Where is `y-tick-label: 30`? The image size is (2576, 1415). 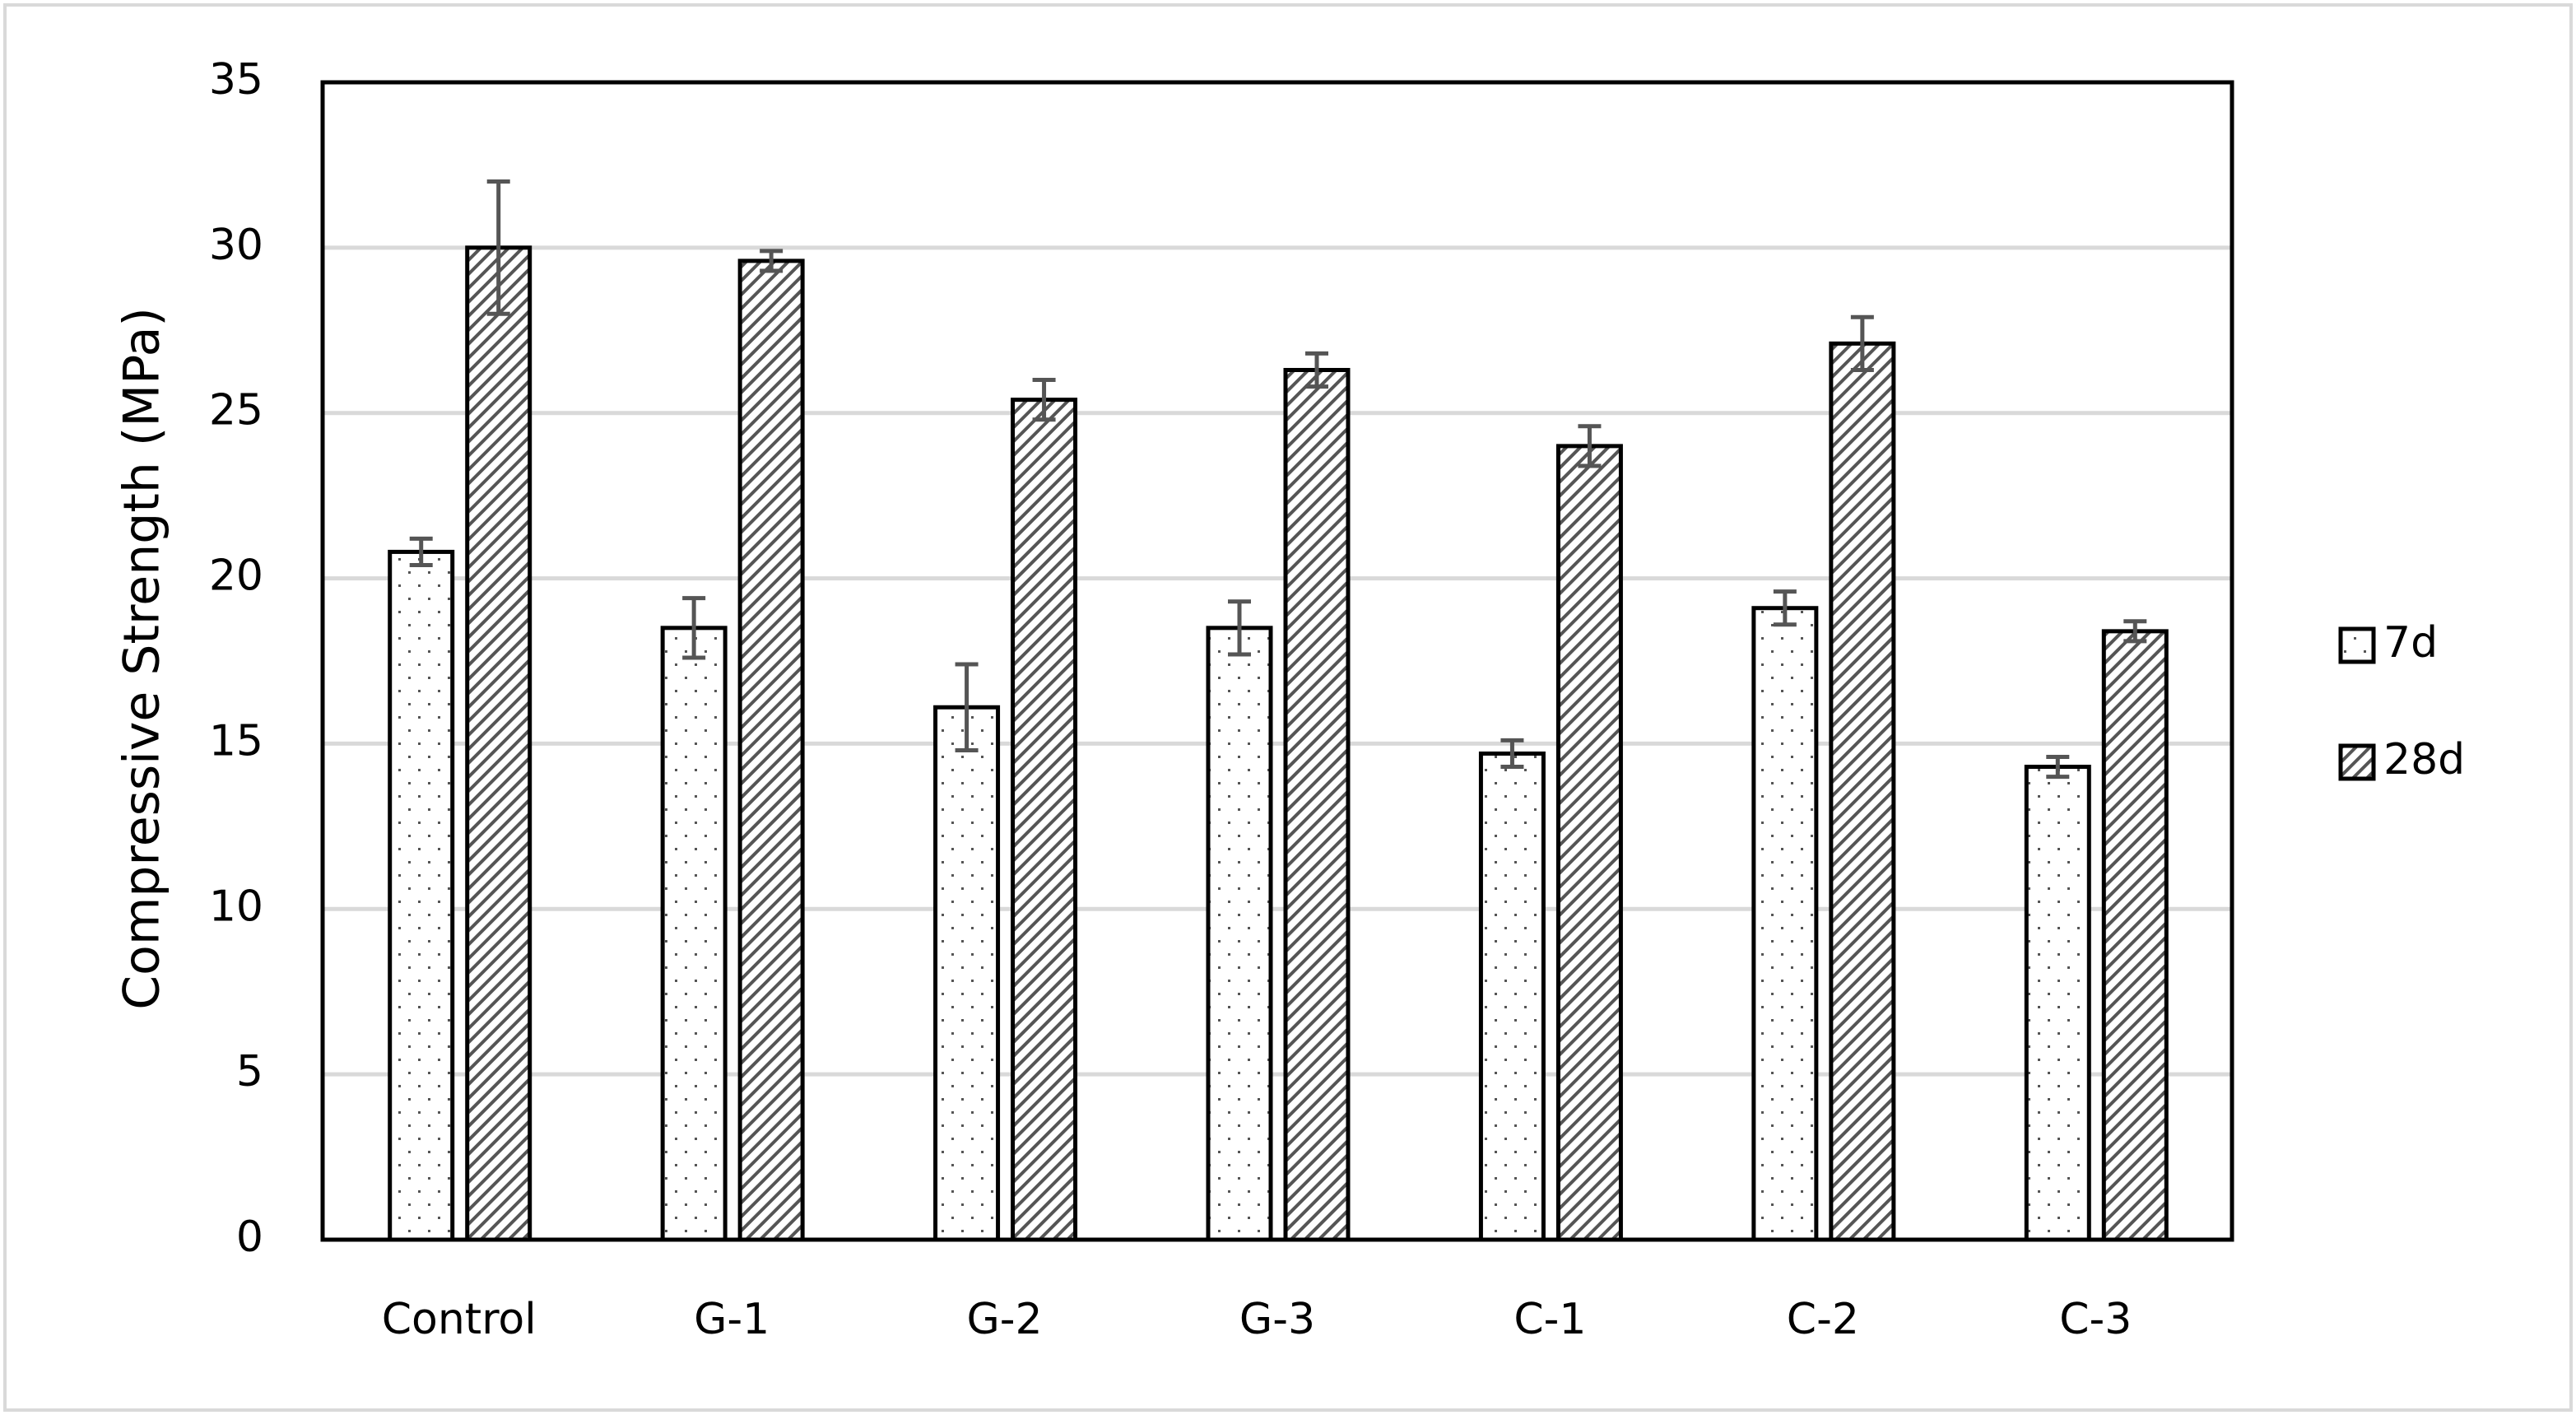
y-tick-label: 30 is located at coordinates (236, 246).